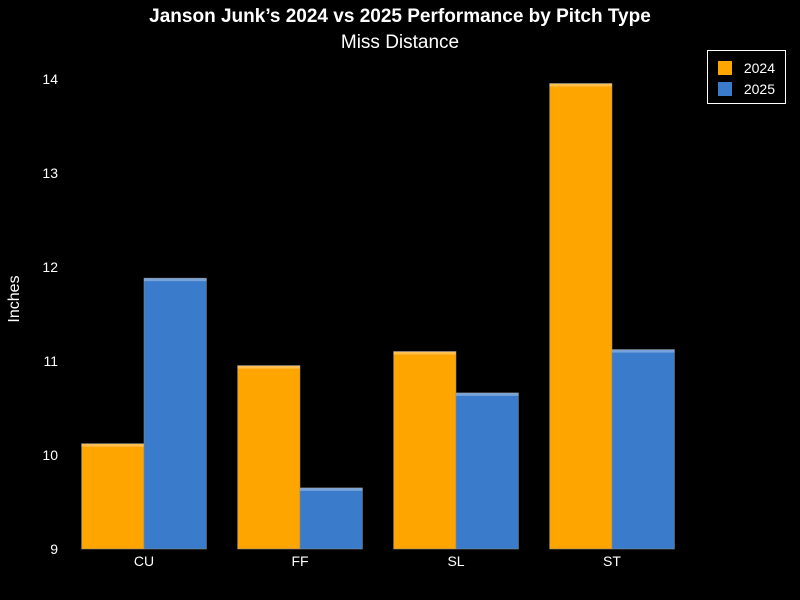  What do you see at coordinates (759, 88) in the screenshot?
I see `legend-label-2025: 2025` at bounding box center [759, 88].